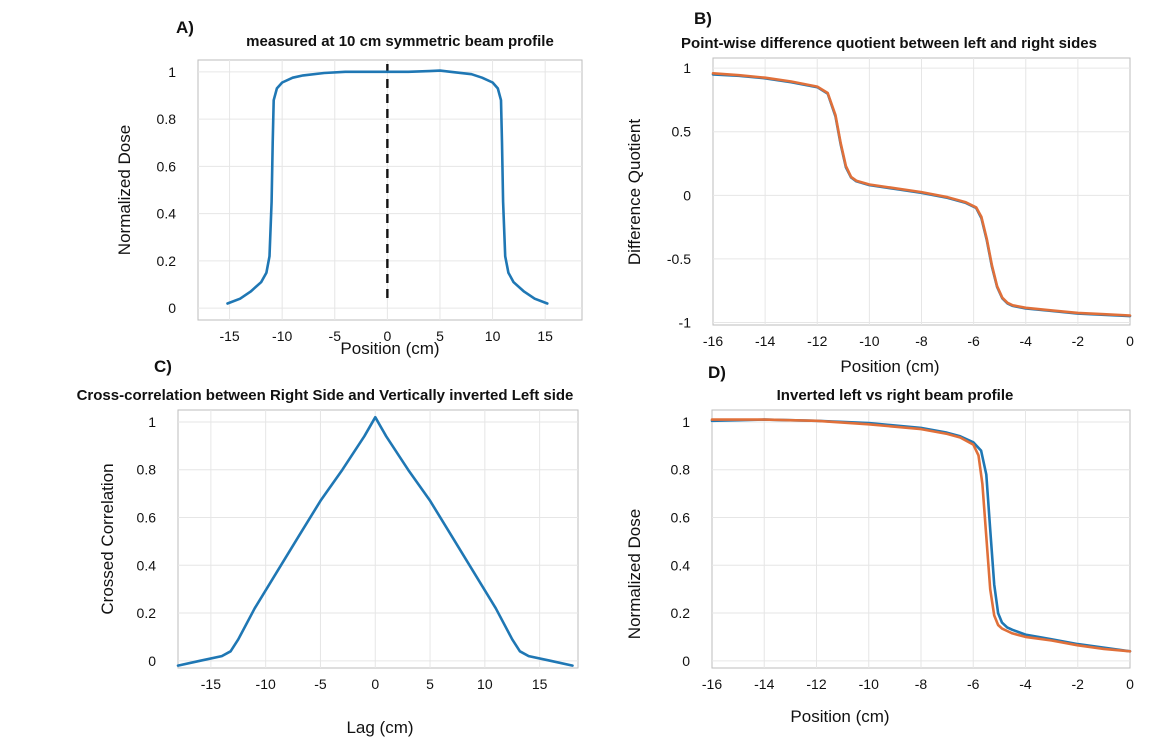 This screenshot has width=1165, height=745. Describe the element at coordinates (185, 27) in the screenshot. I see `panel-letter: A)` at that location.